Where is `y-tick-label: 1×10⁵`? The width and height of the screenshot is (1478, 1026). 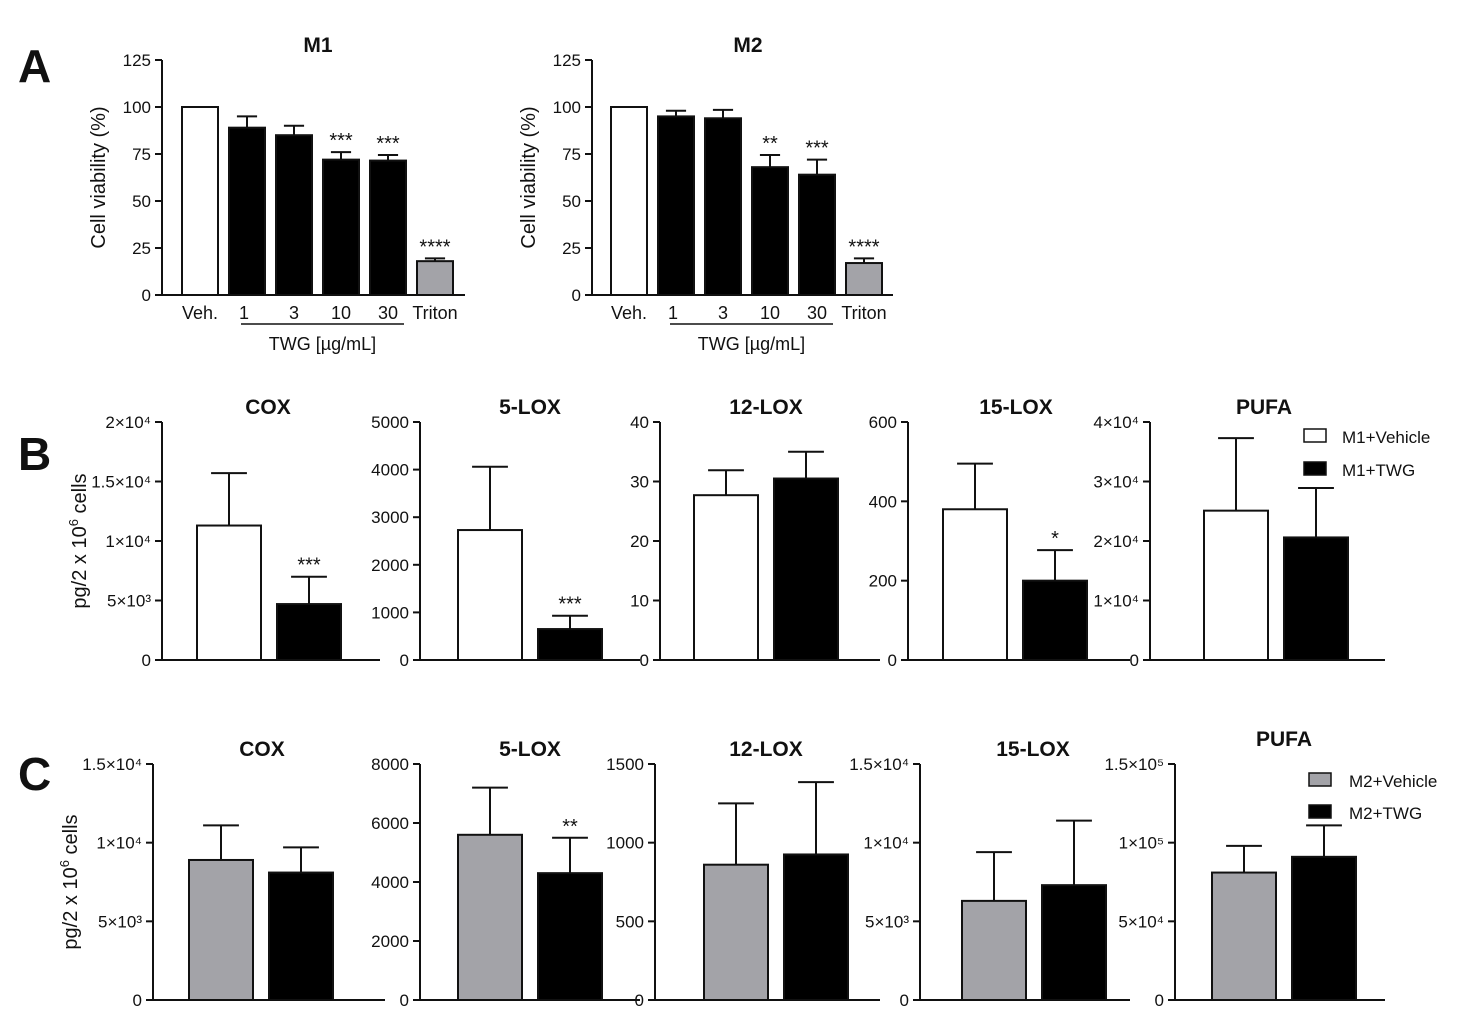 y-tick-label: 1×10⁵ is located at coordinates (1141, 843).